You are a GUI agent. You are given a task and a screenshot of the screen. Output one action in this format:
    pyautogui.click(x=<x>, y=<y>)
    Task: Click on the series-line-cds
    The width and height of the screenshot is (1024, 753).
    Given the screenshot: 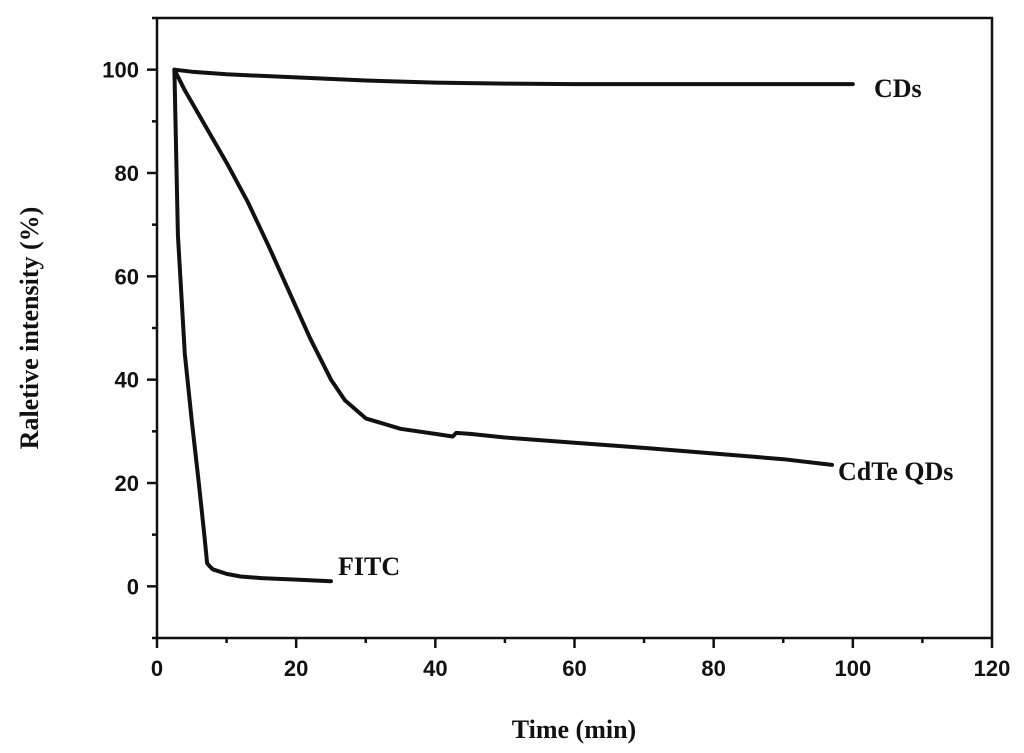 What is the action you would take?
    pyautogui.click(x=513, y=77)
    